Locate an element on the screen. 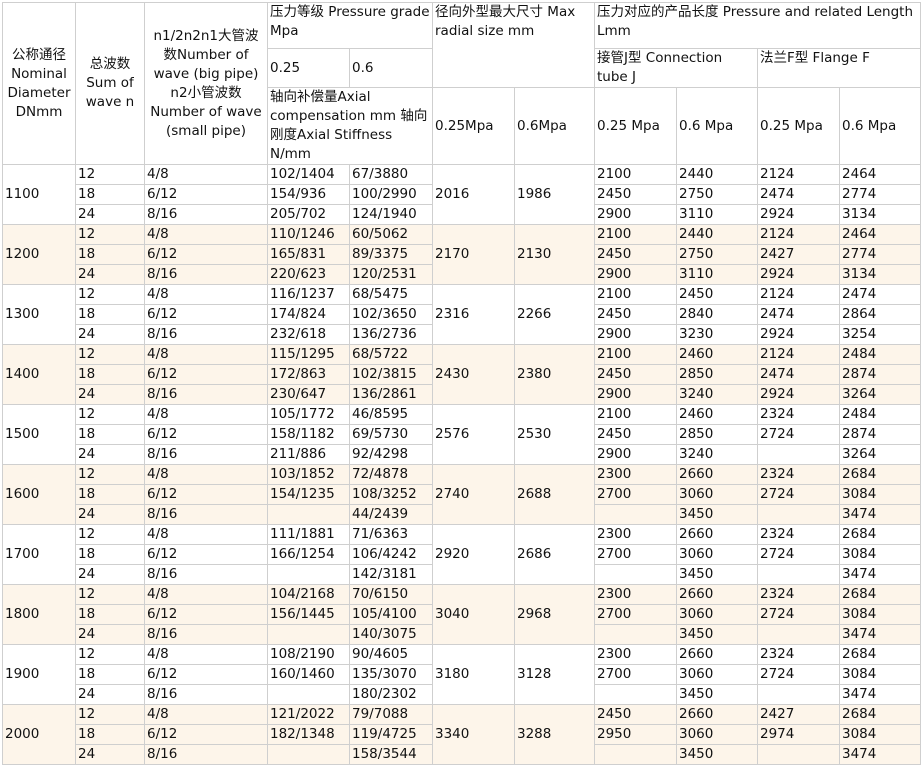 The height and width of the screenshot is (769, 922). header-flange-025: 0.25 Mpa is located at coordinates (798, 126).